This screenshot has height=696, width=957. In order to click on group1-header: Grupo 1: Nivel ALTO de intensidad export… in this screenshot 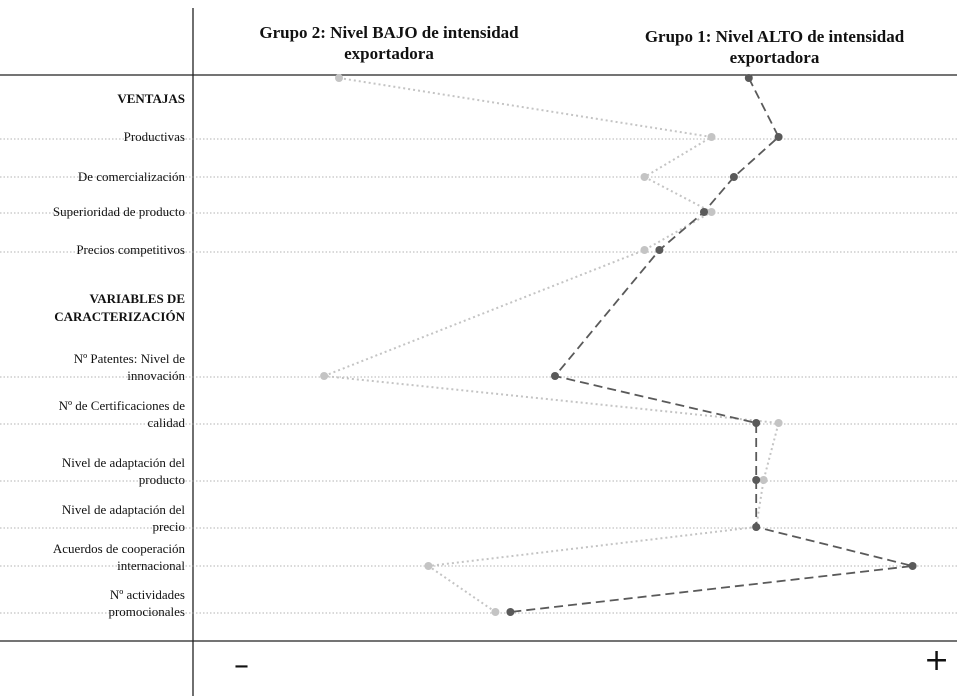, I will do `click(774, 47)`.